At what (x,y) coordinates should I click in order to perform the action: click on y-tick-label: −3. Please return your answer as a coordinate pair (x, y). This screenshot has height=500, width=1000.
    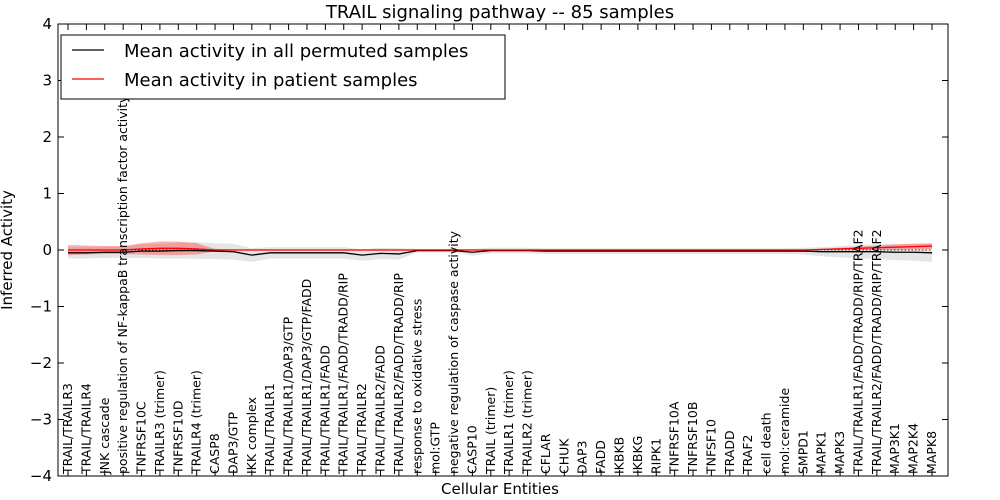
    Looking at the image, I should click on (41, 420).